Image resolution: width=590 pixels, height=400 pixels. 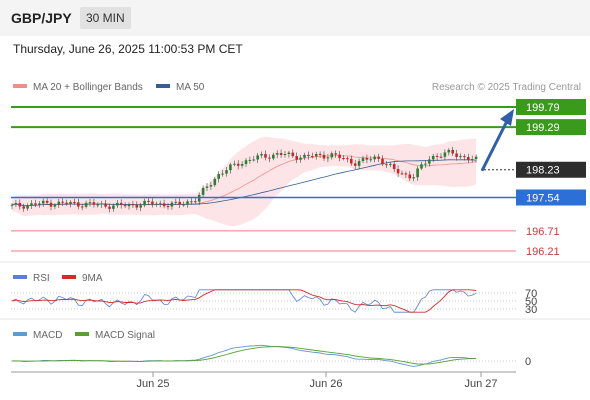 I want to click on x-tick-label: Jun 27, so click(x=480, y=384).